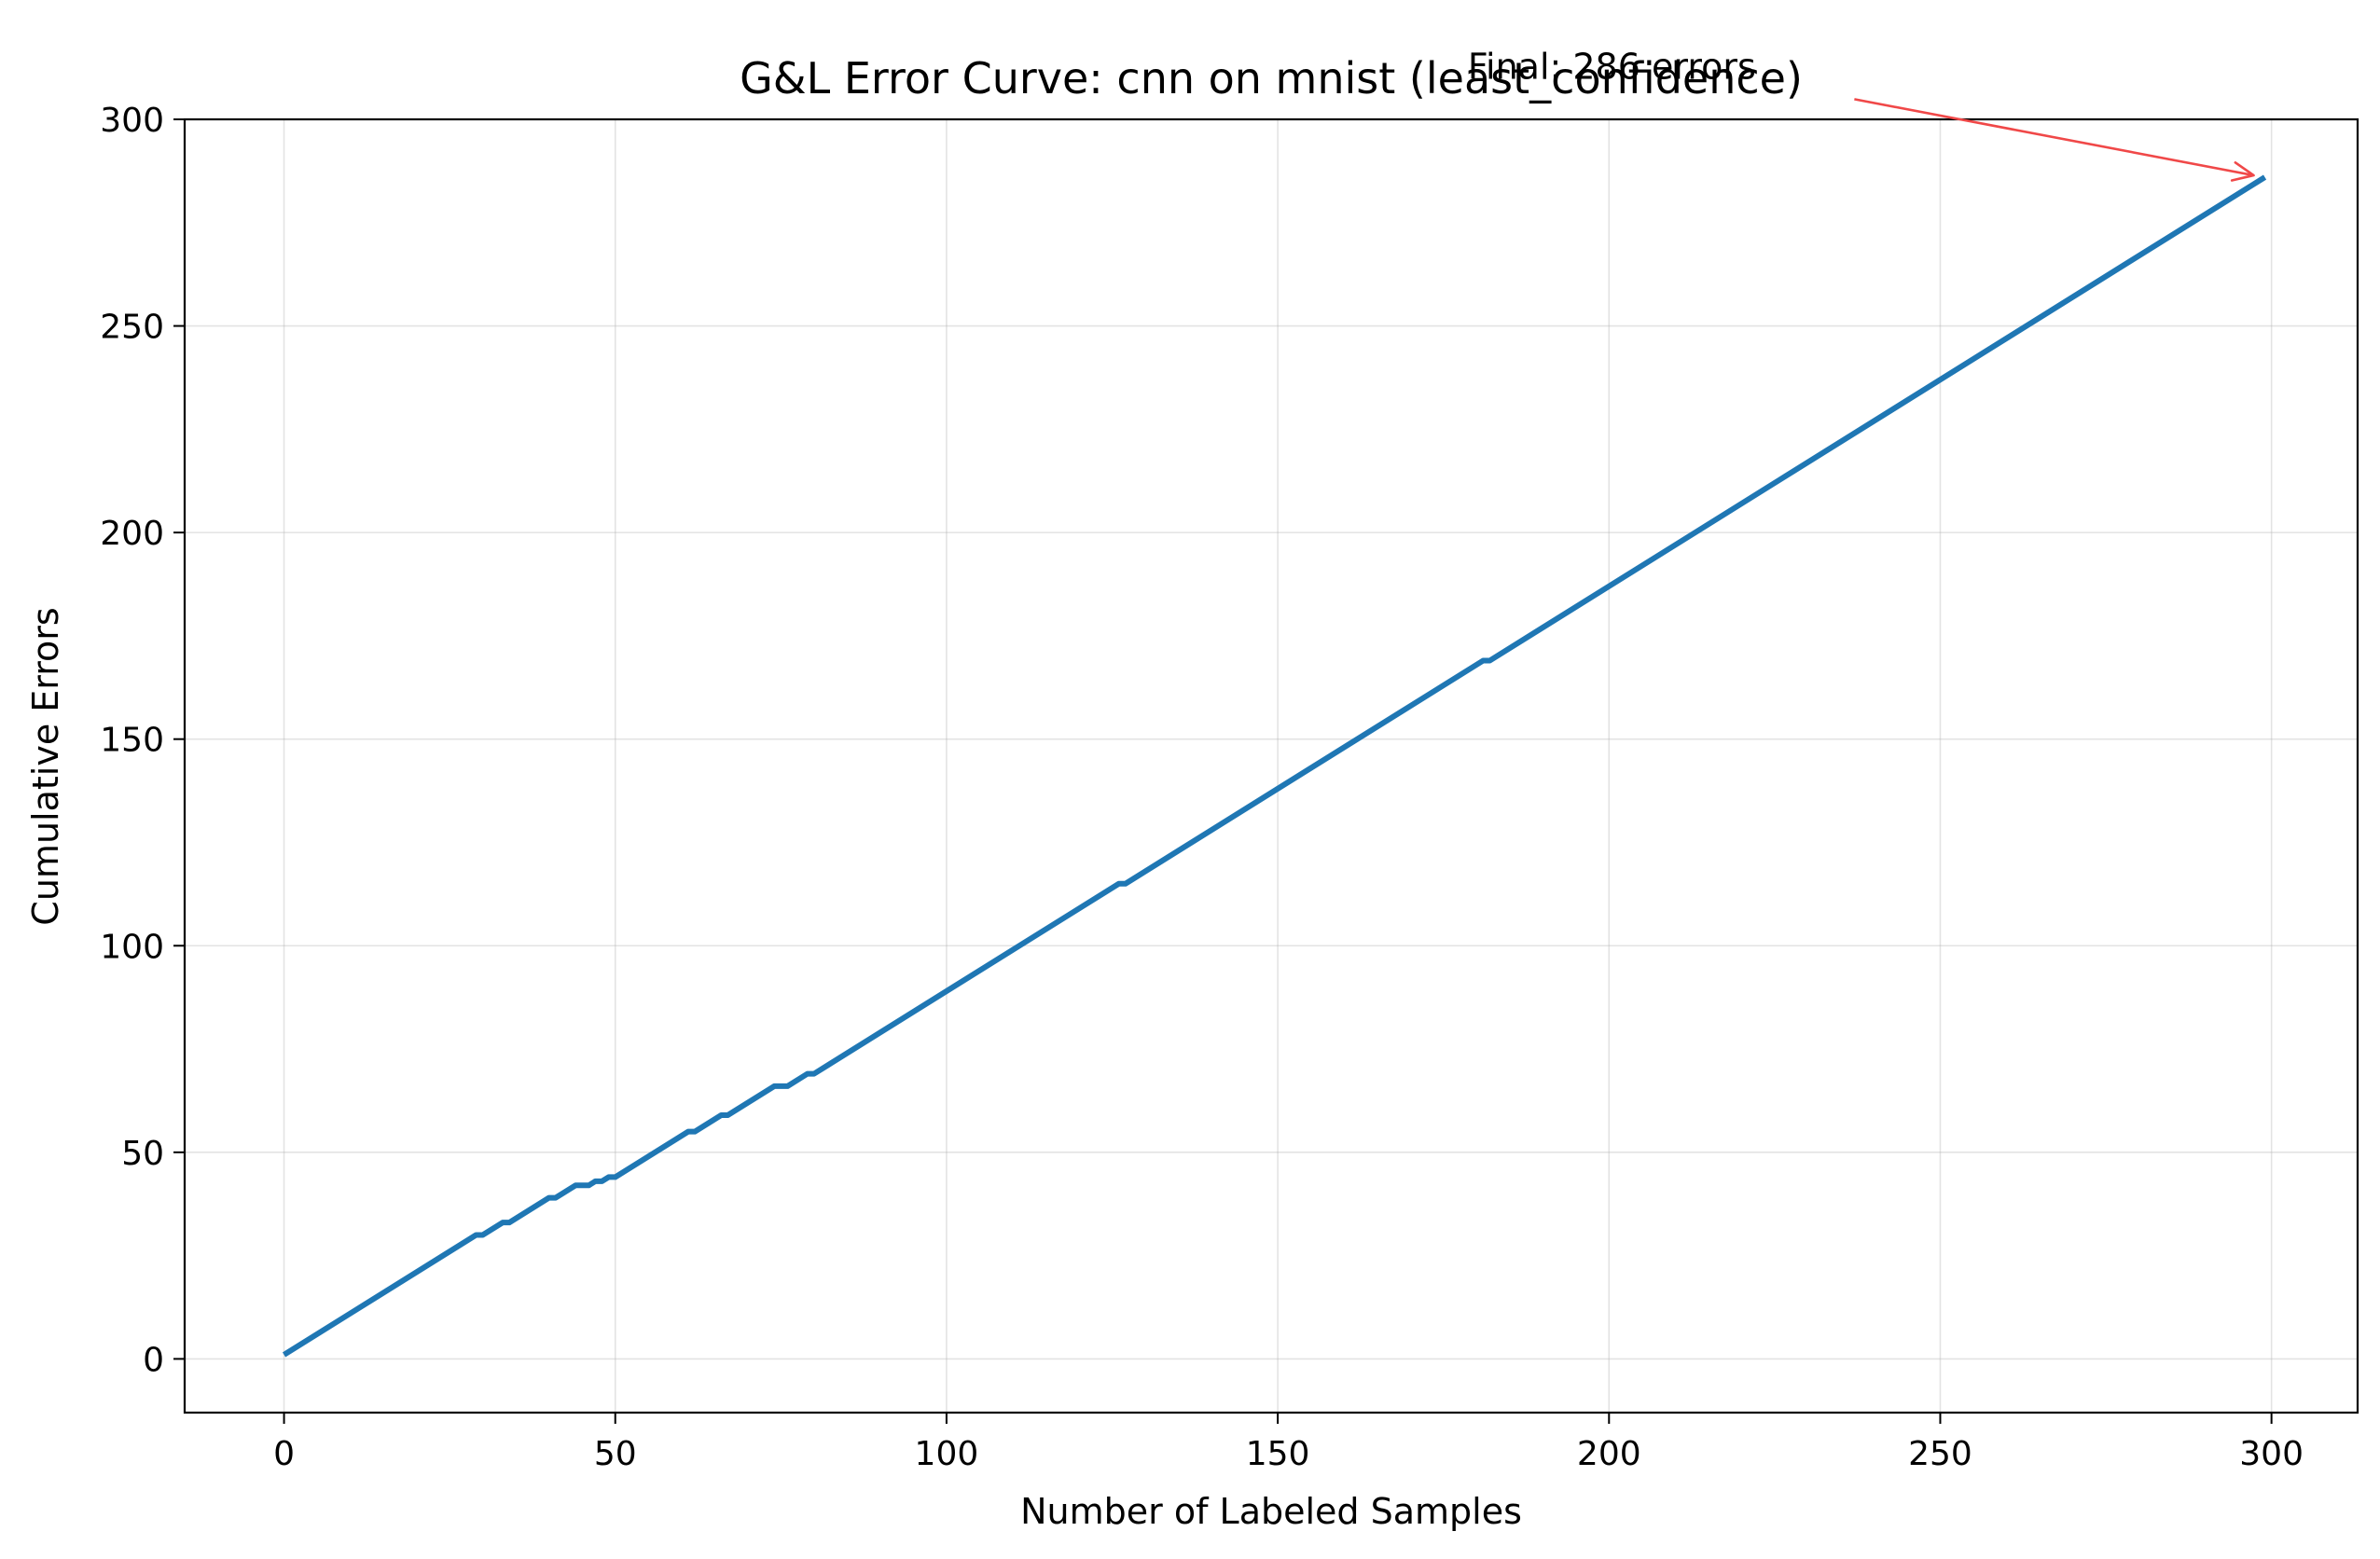 This screenshot has width=2380, height=1559. Describe the element at coordinates (2271, 1454) in the screenshot. I see `x-tick-label: 300` at that location.